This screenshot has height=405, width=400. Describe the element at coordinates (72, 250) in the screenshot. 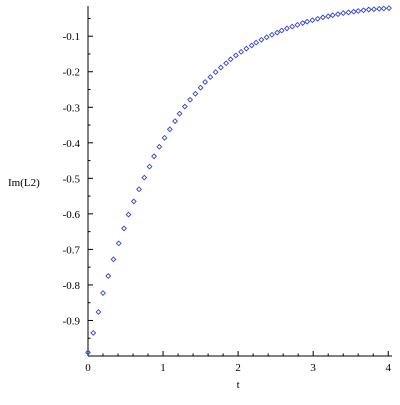

I see `y-tick-label: -0.7` at that location.